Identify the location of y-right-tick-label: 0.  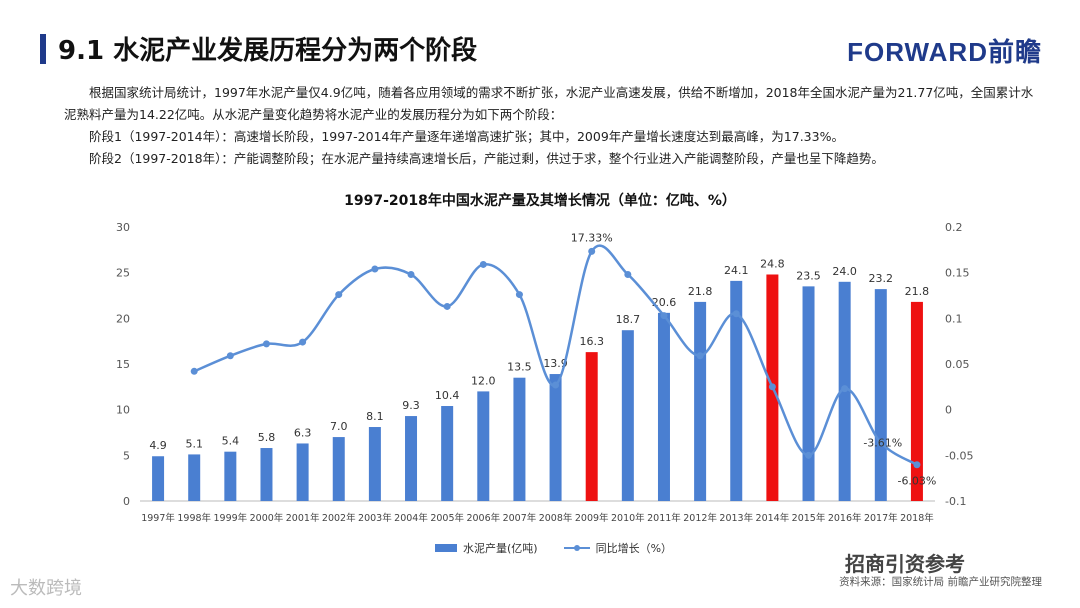
(948, 410).